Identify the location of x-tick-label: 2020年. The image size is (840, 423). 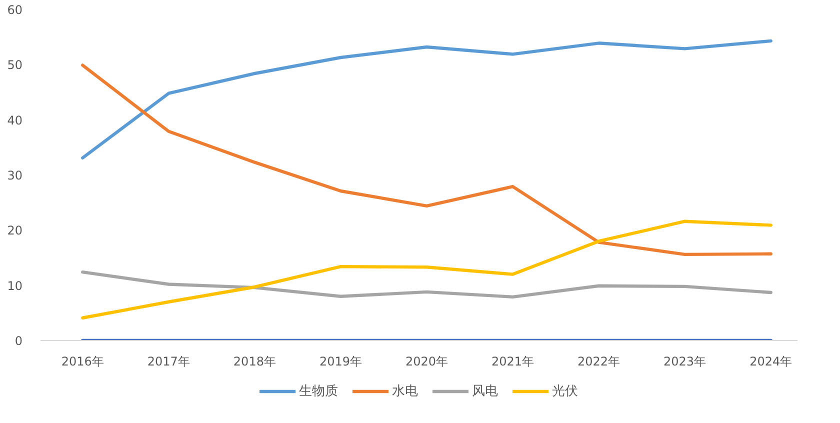
(426, 361).